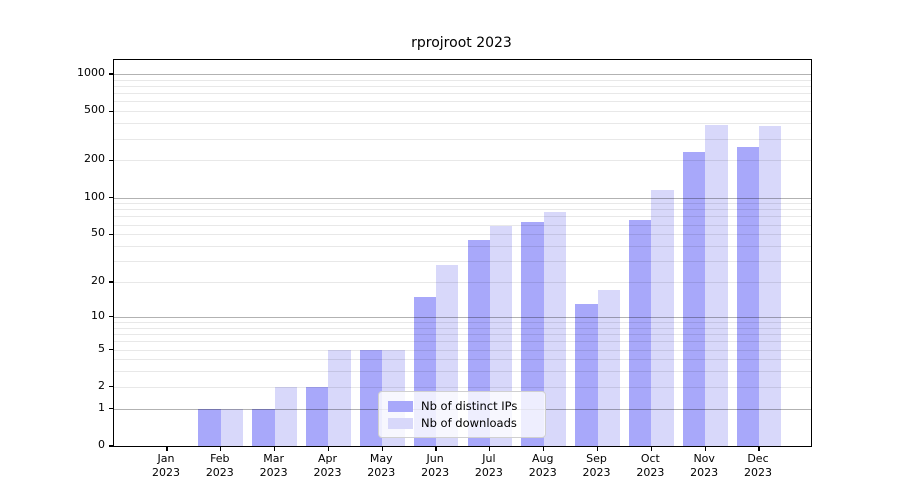 This screenshot has width=900, height=500. Describe the element at coordinates (596, 458) in the screenshot. I see `x-tick-month: Sep` at that location.